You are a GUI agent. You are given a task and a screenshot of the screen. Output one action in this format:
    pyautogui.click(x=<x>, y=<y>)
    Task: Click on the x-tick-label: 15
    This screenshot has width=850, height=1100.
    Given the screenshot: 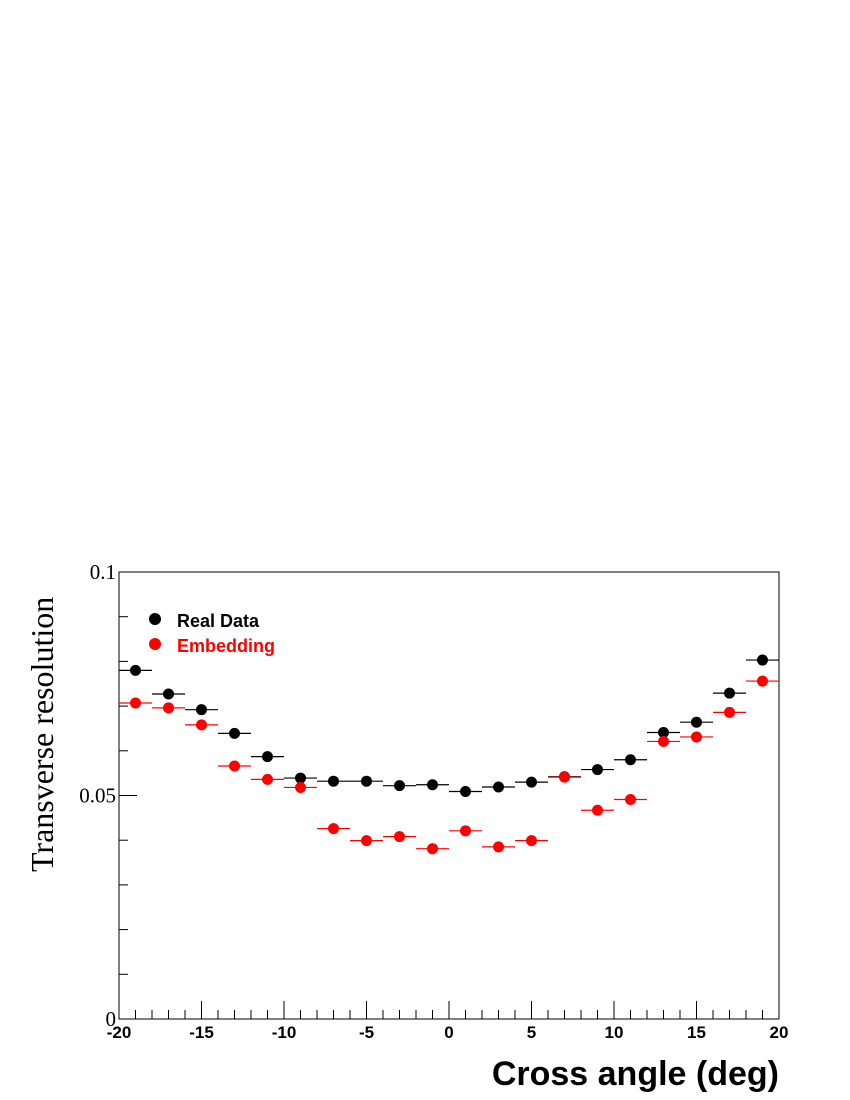 What is the action you would take?
    pyautogui.click(x=696, y=1032)
    